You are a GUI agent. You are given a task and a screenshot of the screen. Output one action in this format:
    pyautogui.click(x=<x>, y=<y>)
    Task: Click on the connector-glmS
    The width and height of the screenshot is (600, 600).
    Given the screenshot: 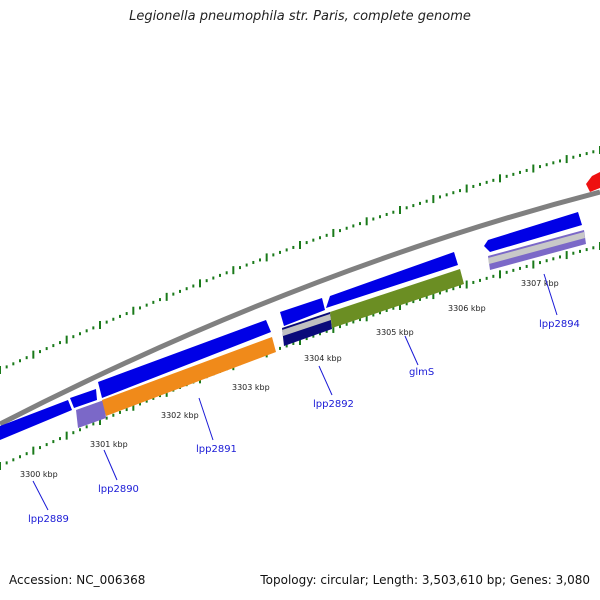 What is the action you would take?
    pyautogui.click(x=411, y=350)
    